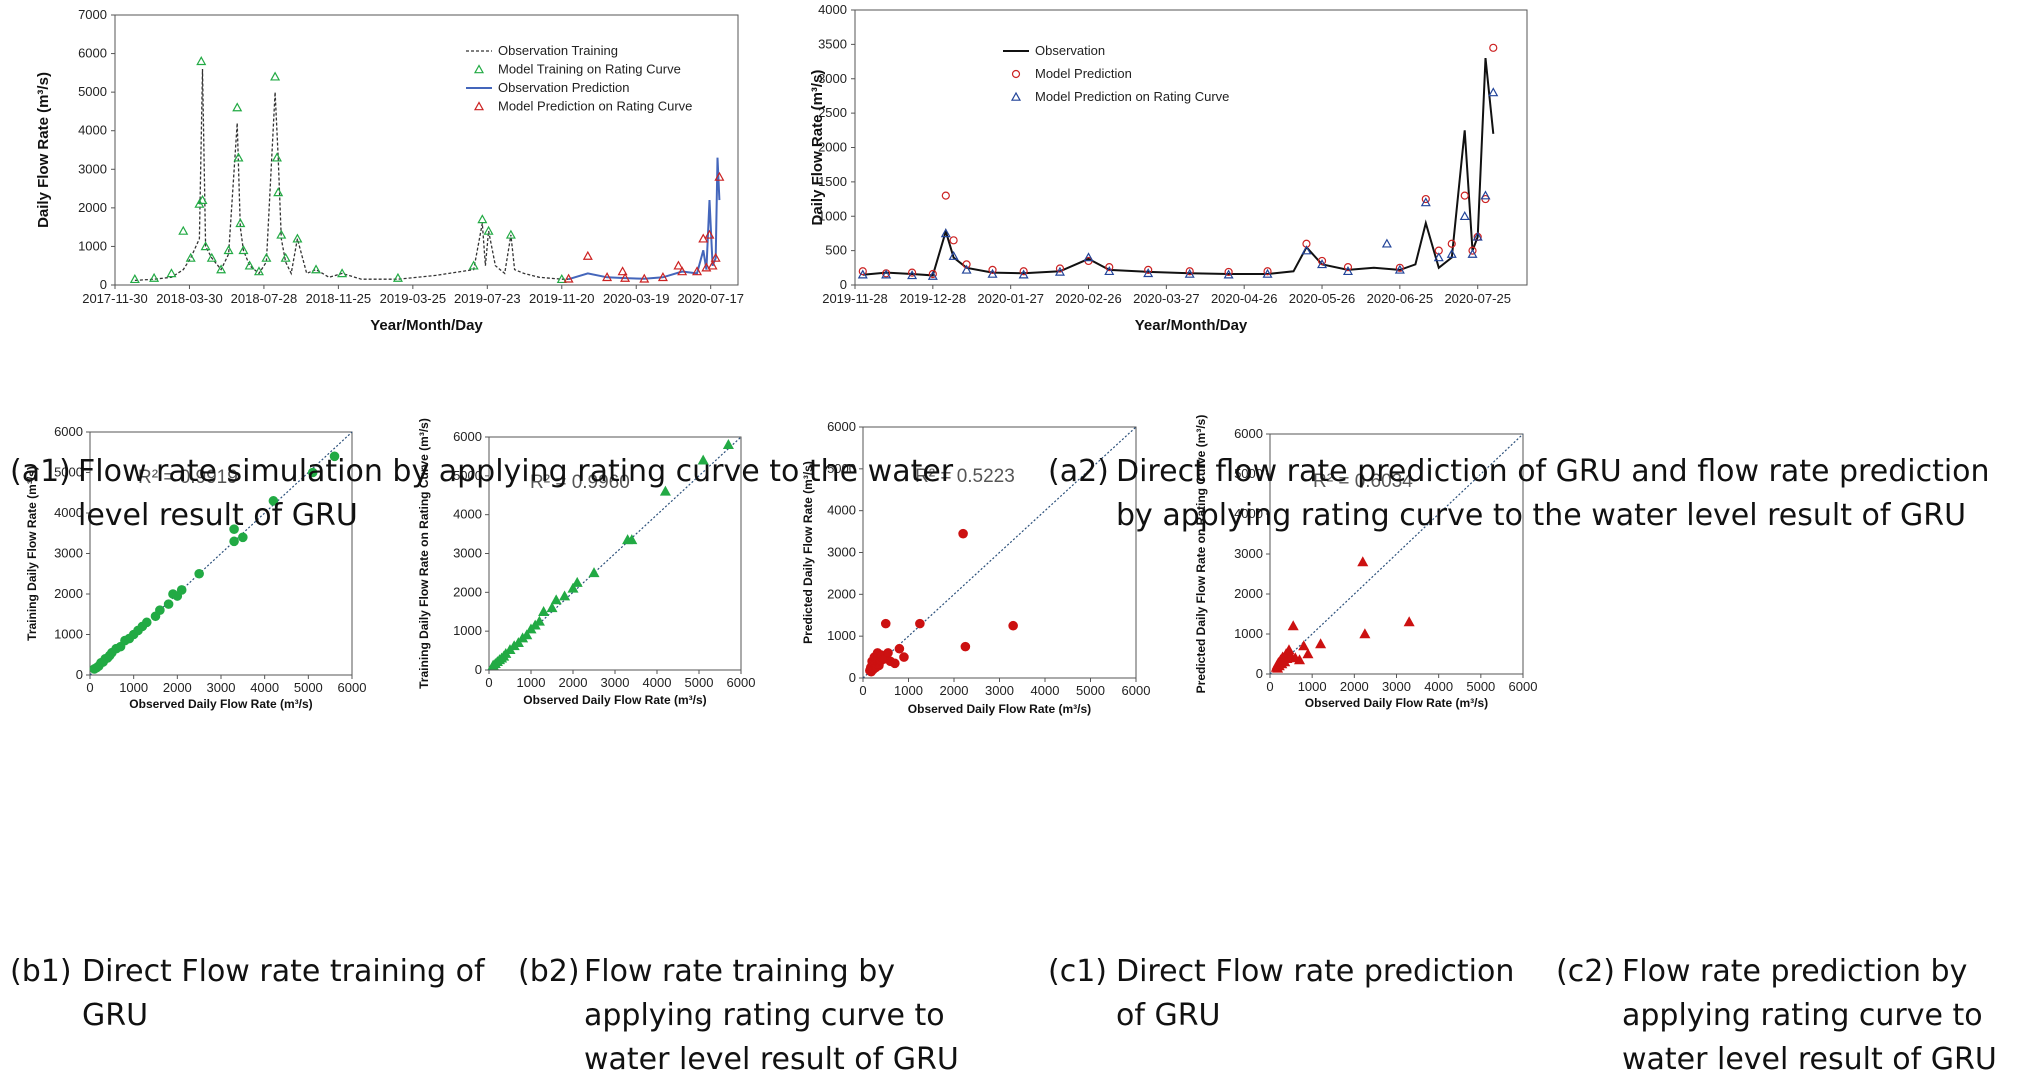  I want to click on a1-legend-label: Model Prediction on Rating Curve, so click(595, 106).